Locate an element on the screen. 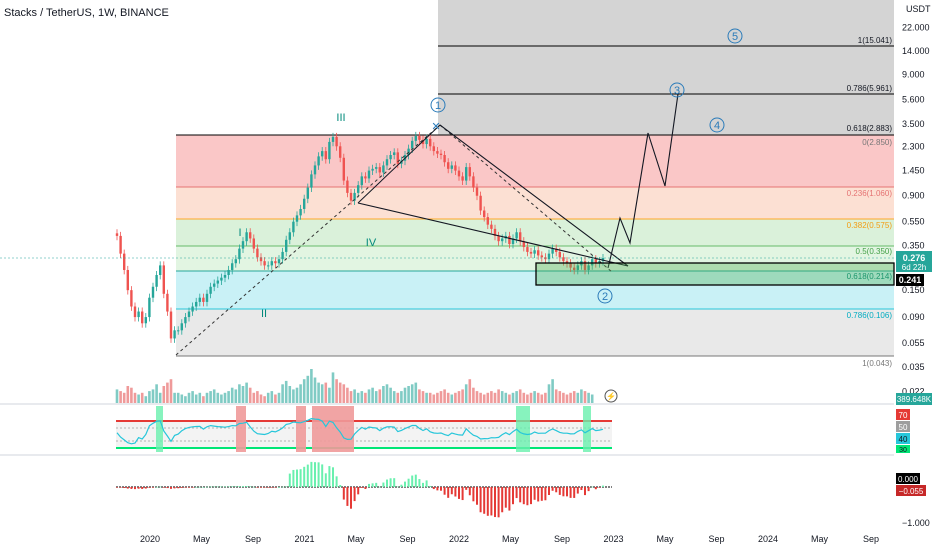 This screenshot has height=550, width=932. time-tick: 2024 is located at coordinates (768, 539).